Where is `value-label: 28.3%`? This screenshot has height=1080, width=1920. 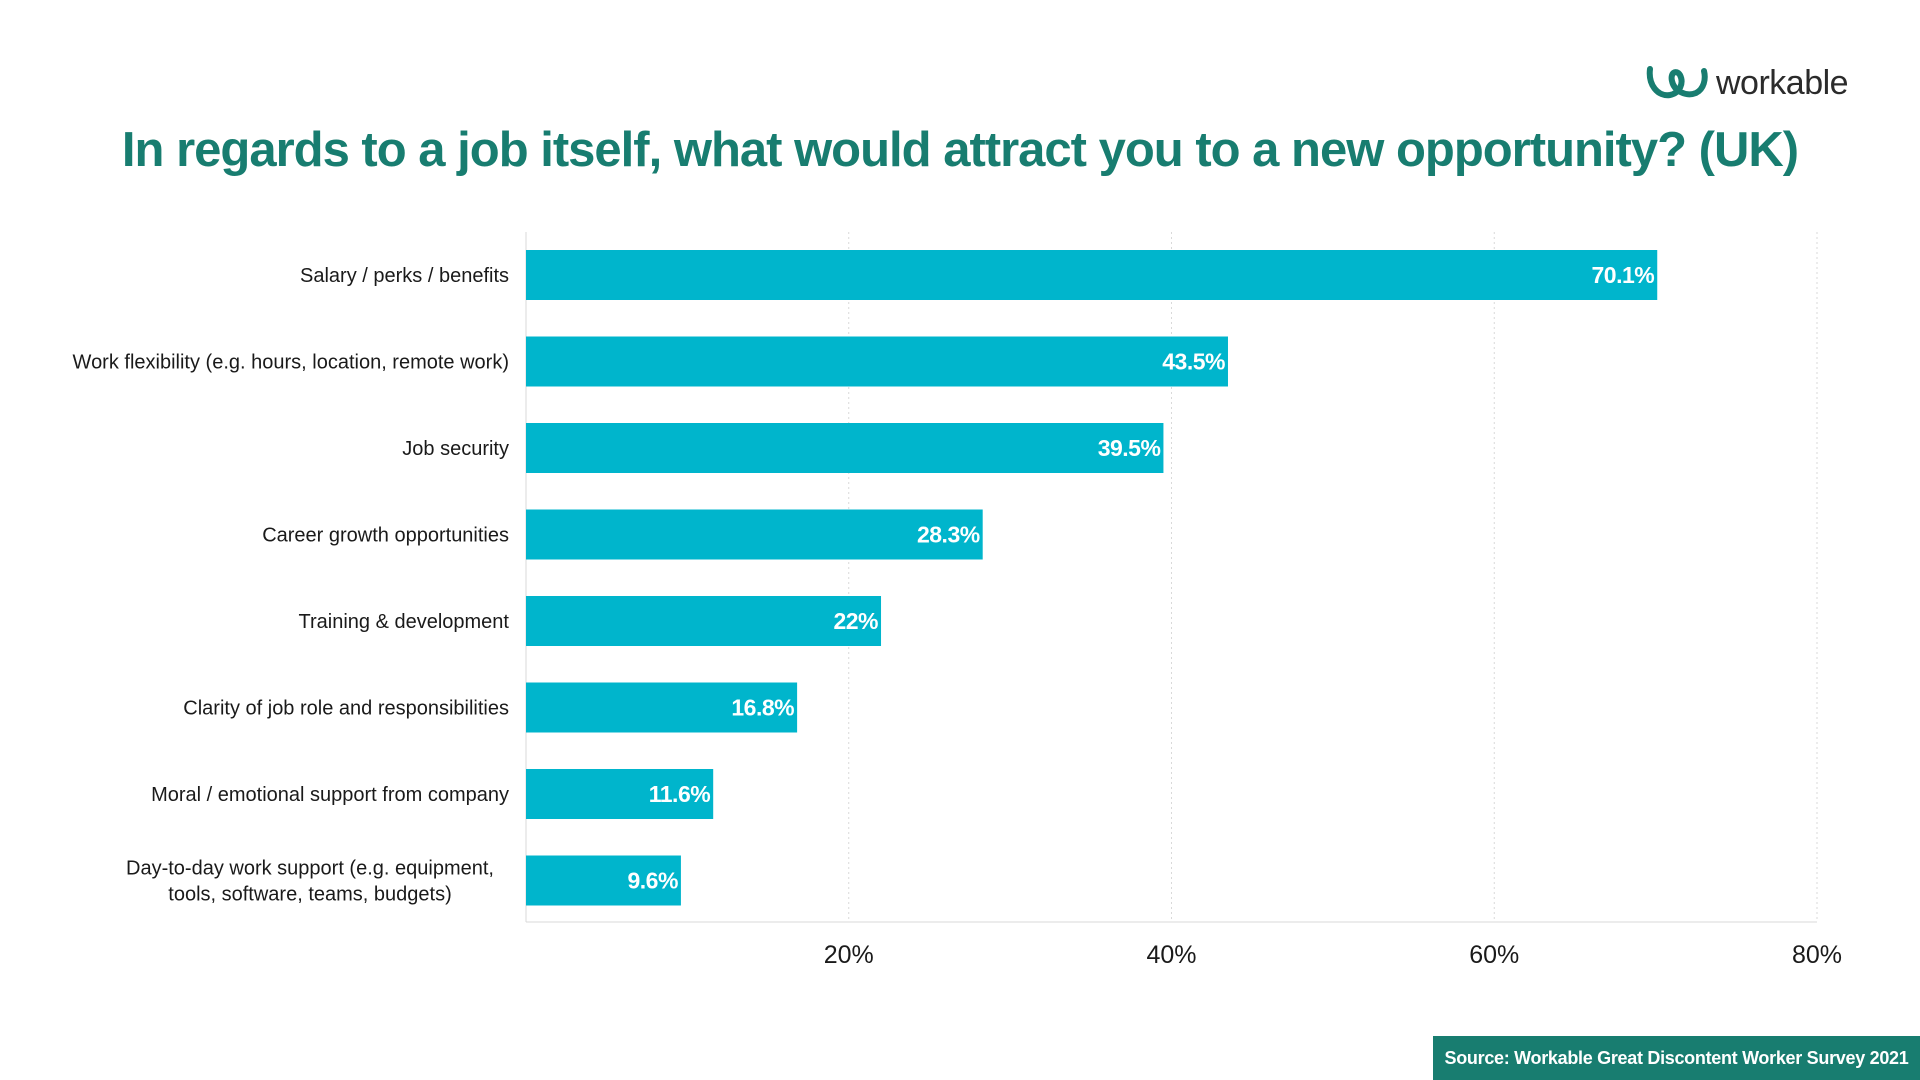 value-label: 28.3% is located at coordinates (948, 535).